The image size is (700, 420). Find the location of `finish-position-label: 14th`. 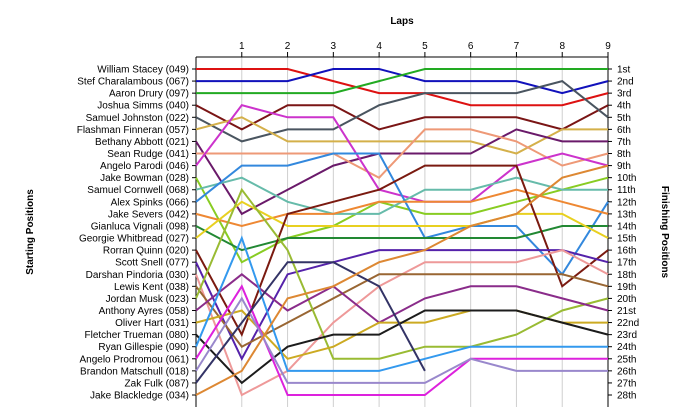

finish-position-label: 14th is located at coordinates (626, 226).